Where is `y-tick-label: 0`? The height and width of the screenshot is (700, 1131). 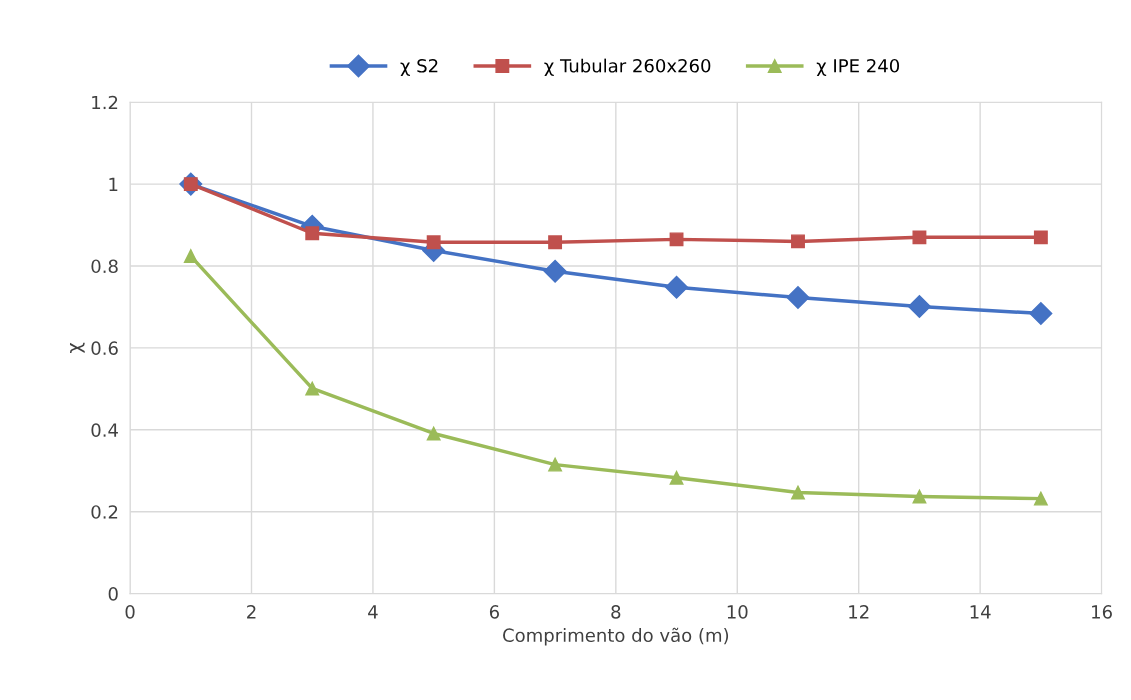
y-tick-label: 0 is located at coordinates (113, 594).